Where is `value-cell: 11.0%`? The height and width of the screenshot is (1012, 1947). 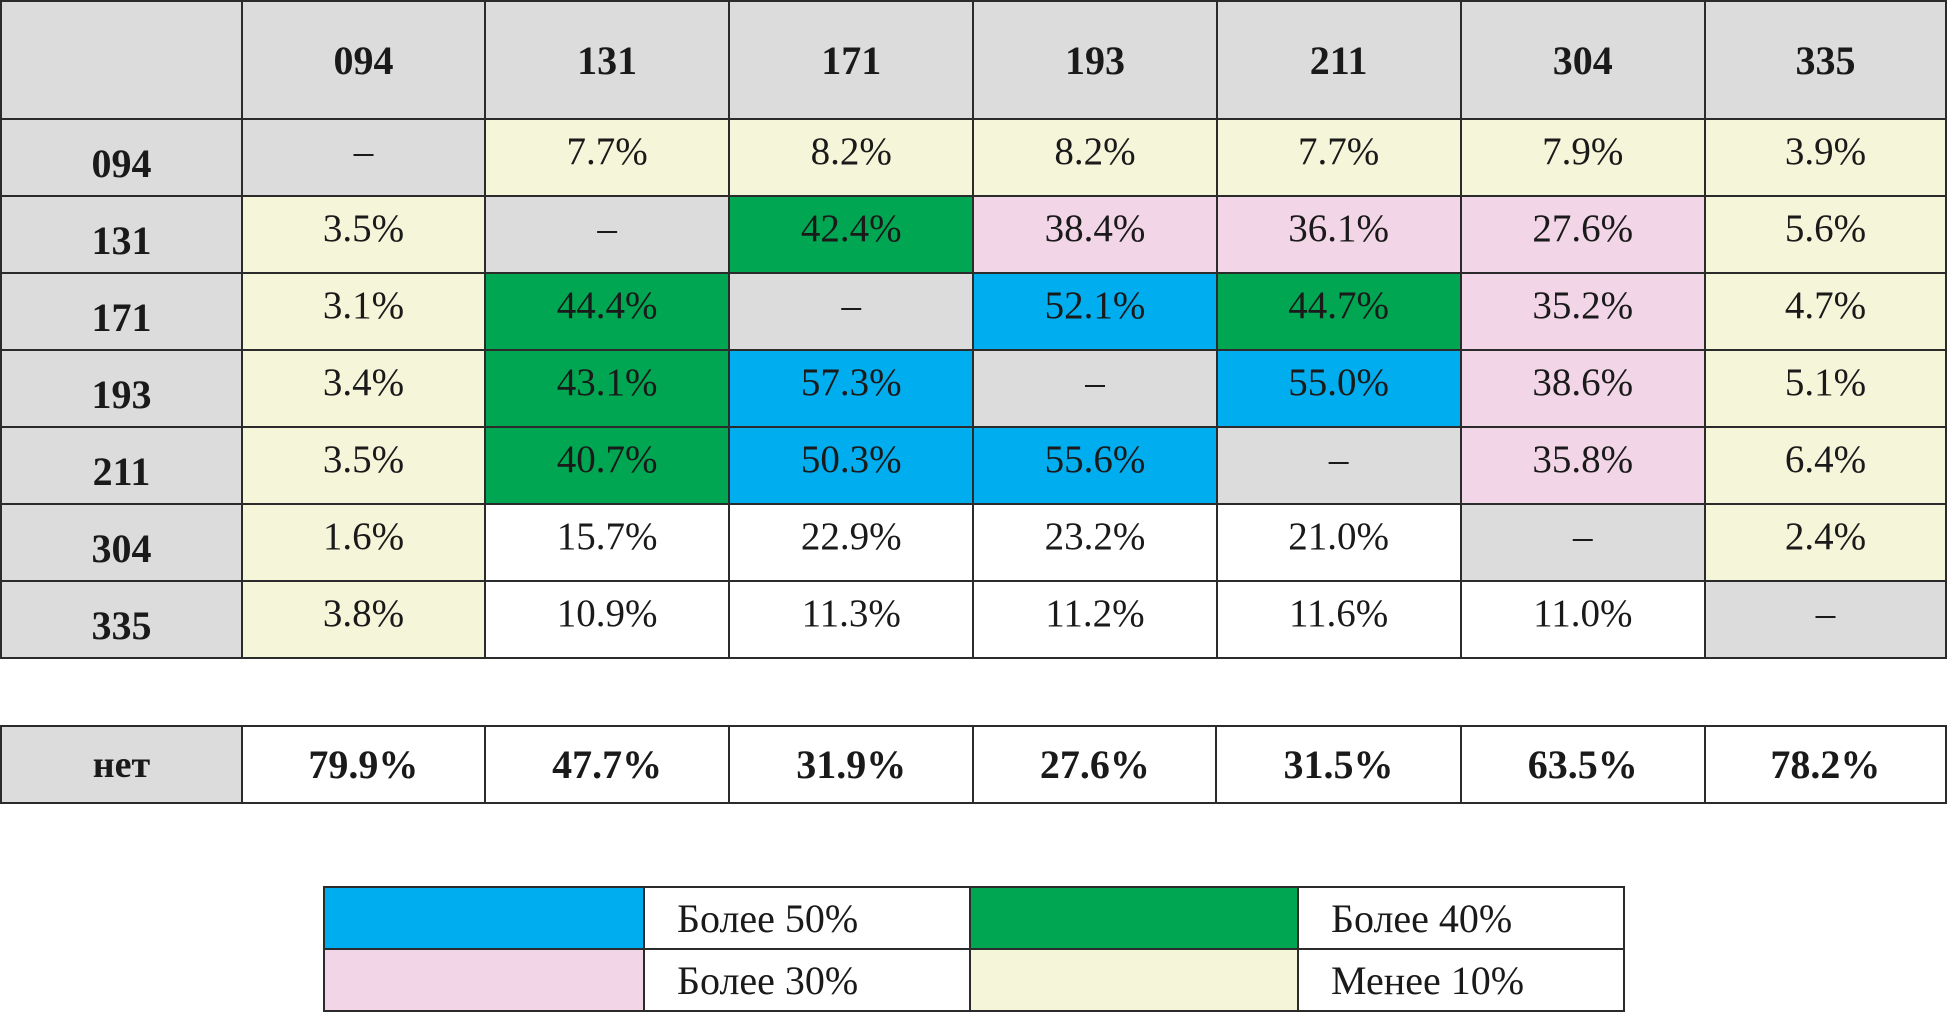 value-cell: 11.0% is located at coordinates (1582, 619).